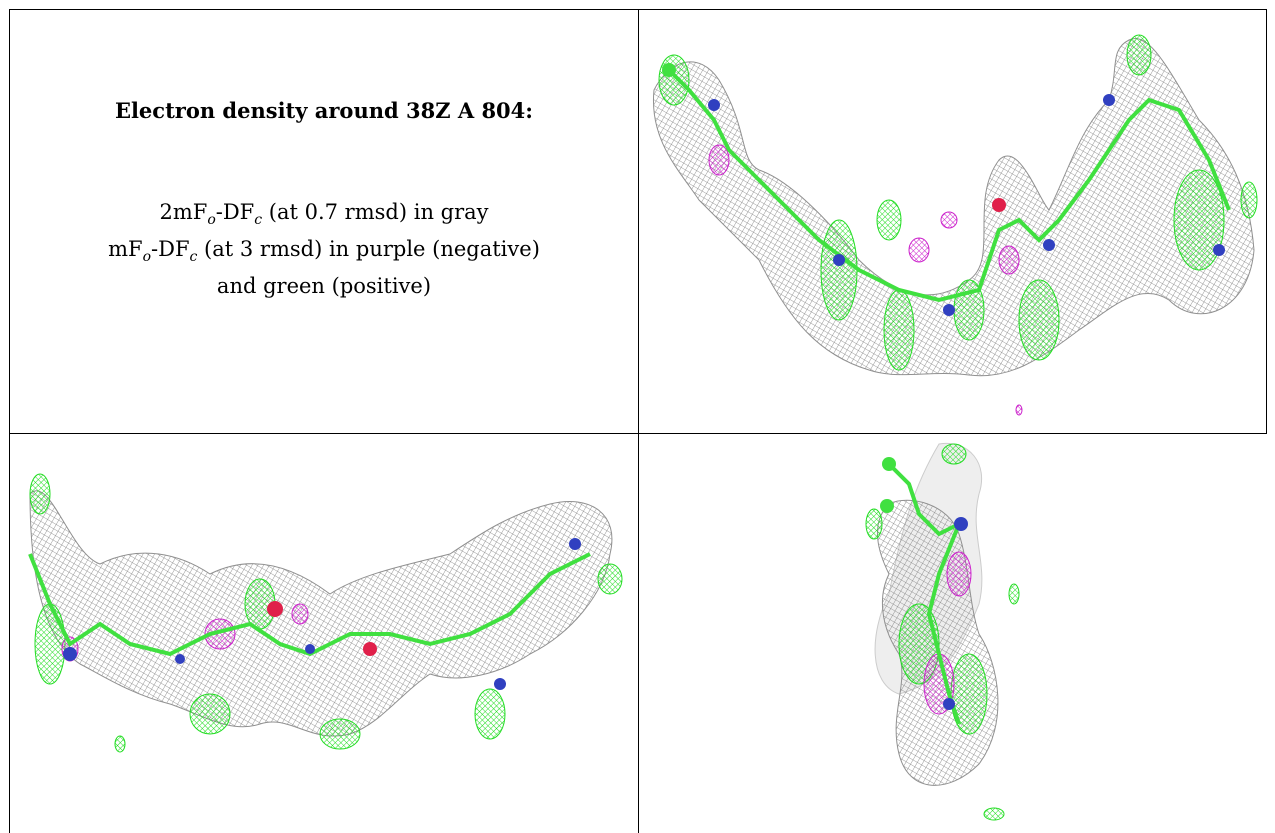 This screenshot has height=833, width=1275. I want to click on caption-line-colors: and green (positive), so click(324, 286).